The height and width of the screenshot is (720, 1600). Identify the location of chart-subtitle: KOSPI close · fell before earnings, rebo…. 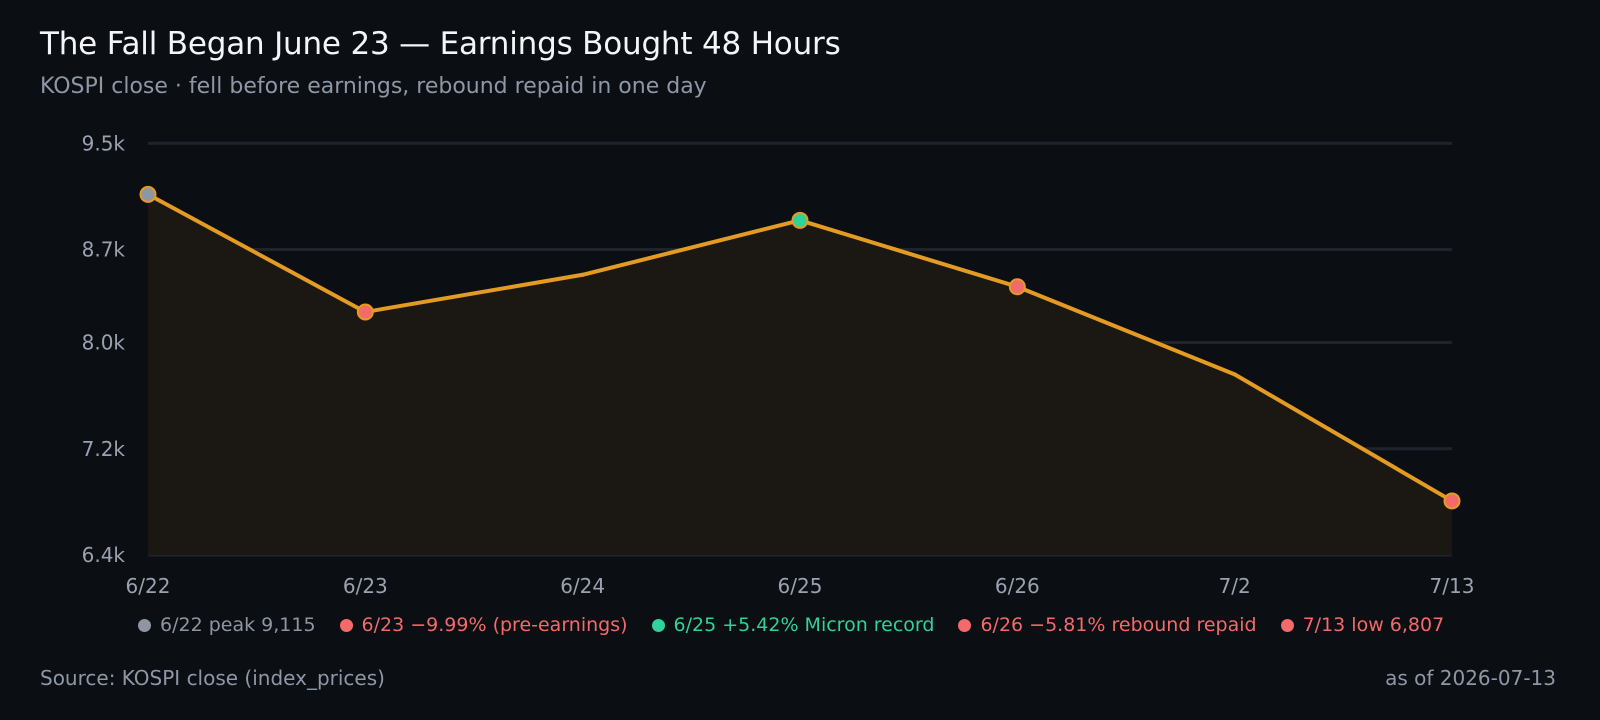
(373, 86).